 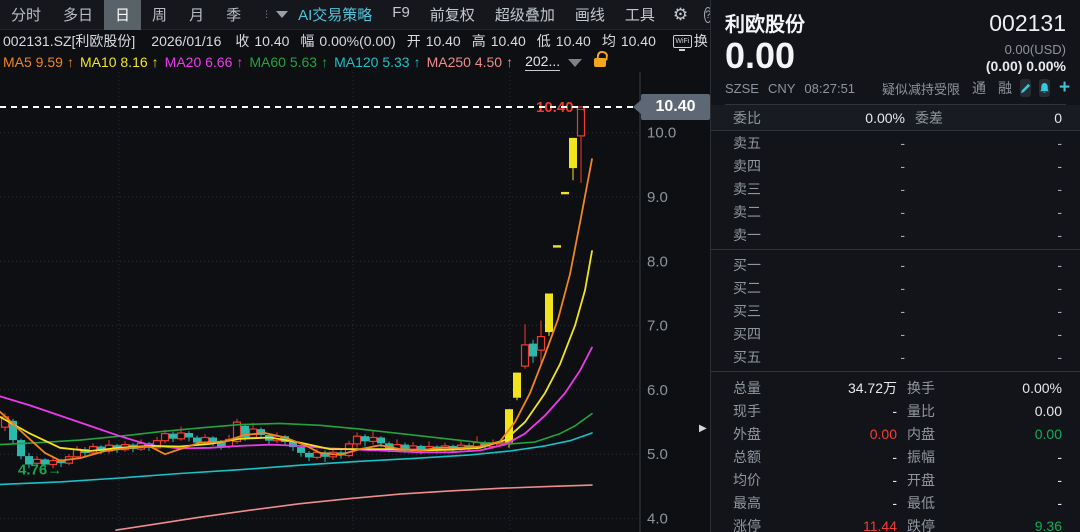 I want to click on stat-row: 最高 - 最低 -, so click(x=895, y=502).